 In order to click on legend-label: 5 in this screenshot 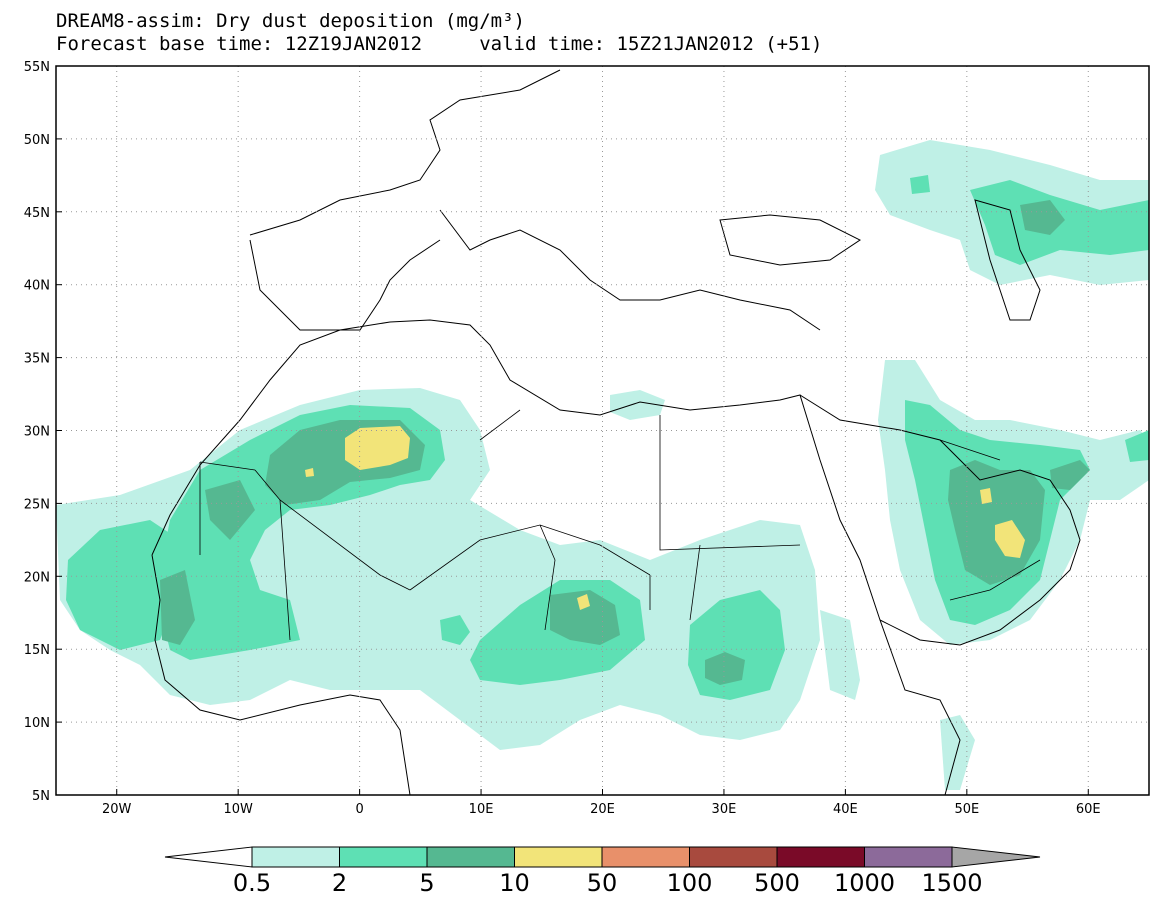, I will do `click(427, 883)`.